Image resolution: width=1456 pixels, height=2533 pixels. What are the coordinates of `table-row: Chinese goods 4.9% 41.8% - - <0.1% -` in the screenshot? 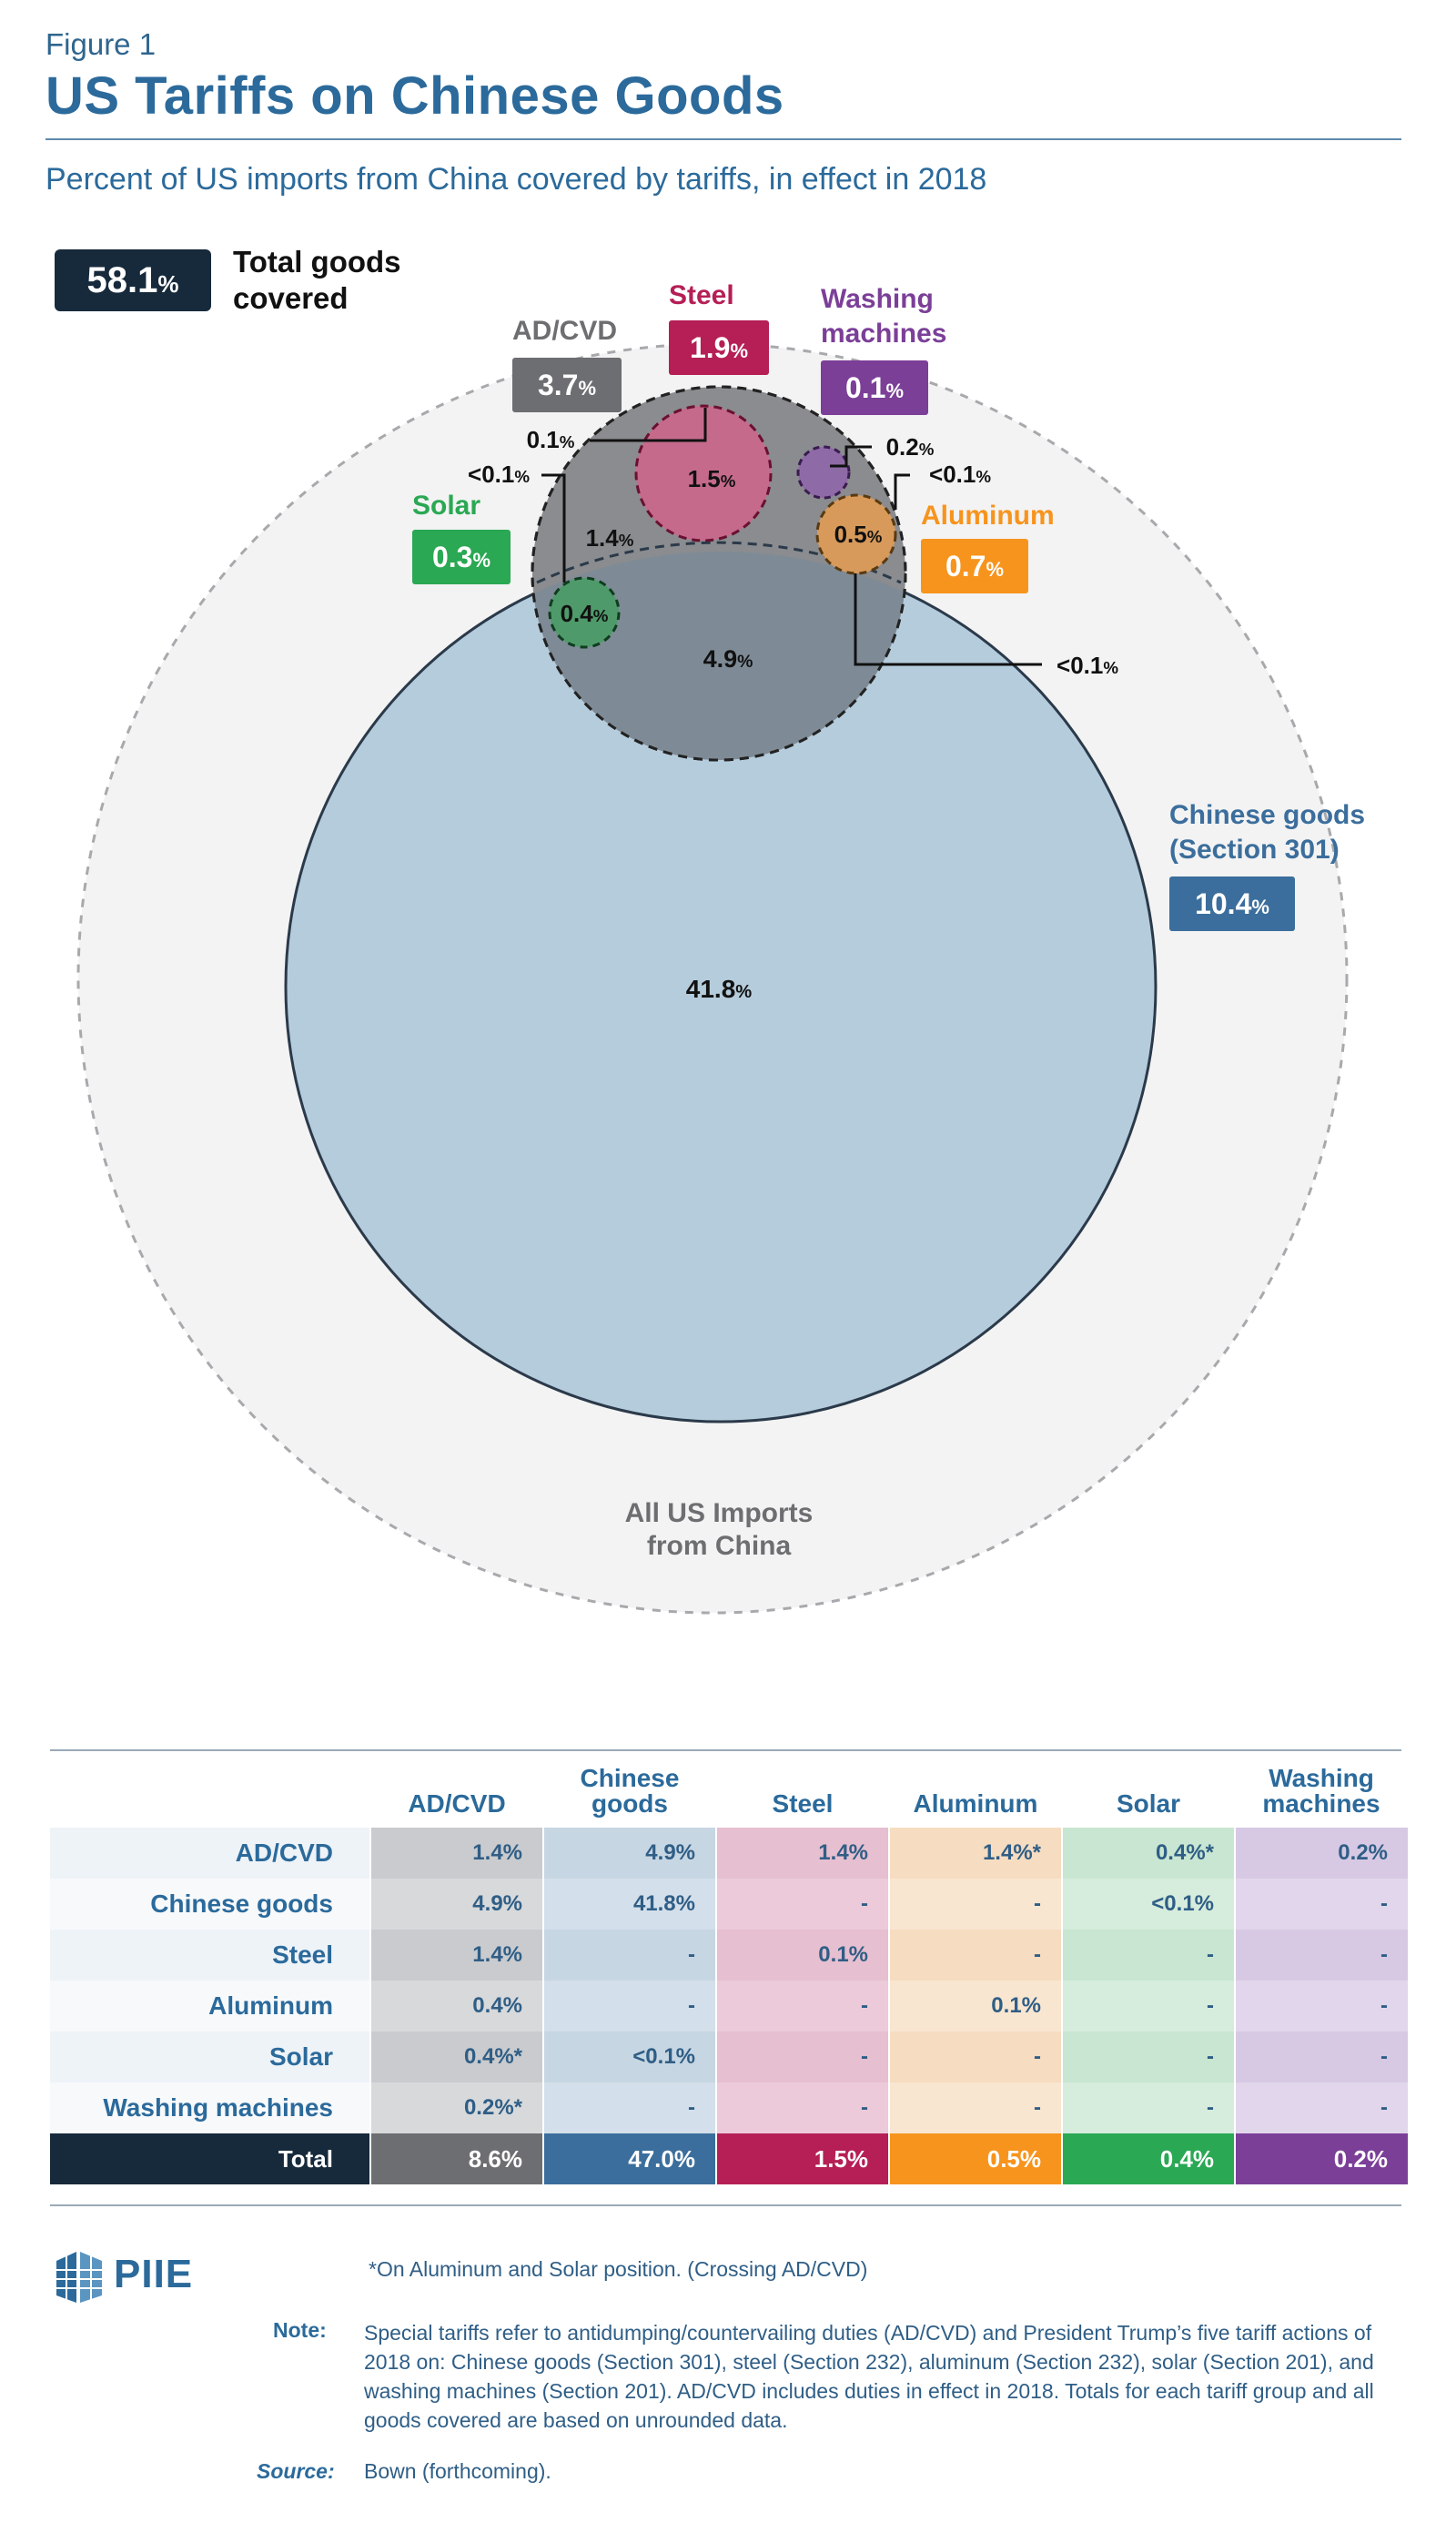 It's located at (729, 1904).